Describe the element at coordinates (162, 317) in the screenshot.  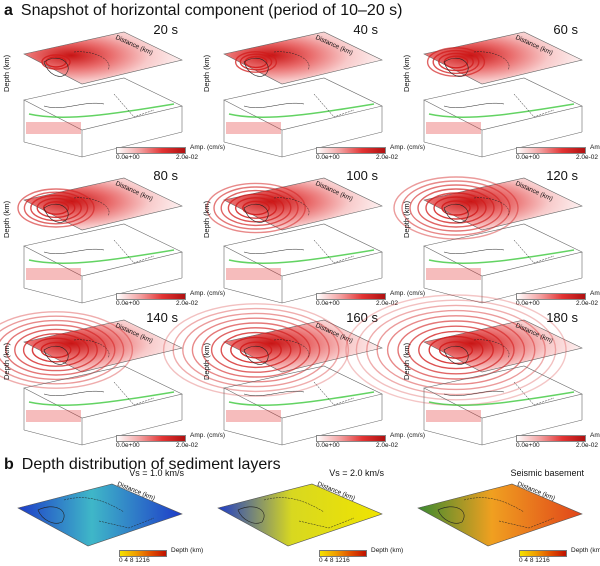
I see `snapshot-time: 140 s` at that location.